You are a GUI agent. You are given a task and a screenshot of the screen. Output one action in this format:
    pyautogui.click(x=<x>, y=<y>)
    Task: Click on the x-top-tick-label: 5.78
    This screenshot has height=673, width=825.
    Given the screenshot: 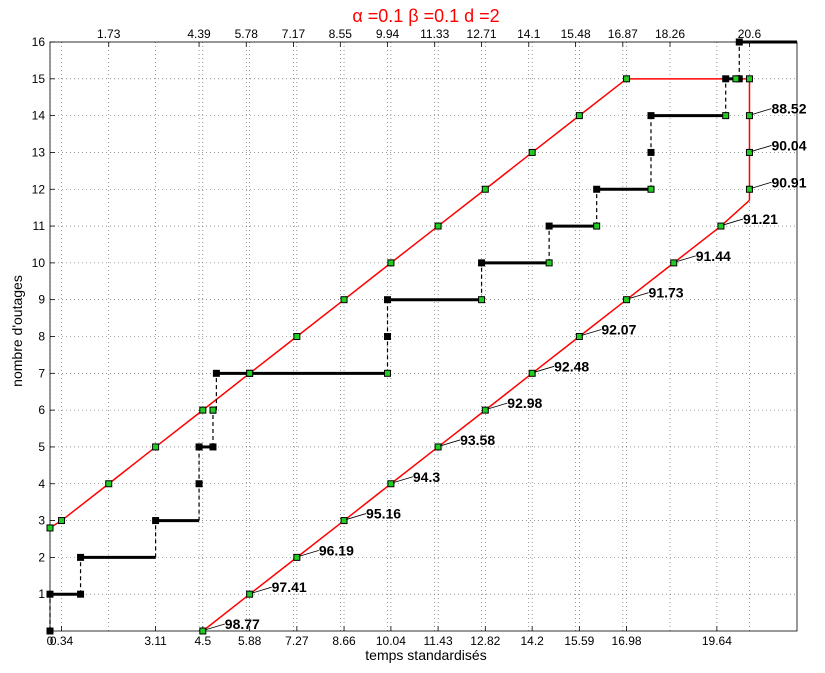 What is the action you would take?
    pyautogui.click(x=247, y=34)
    